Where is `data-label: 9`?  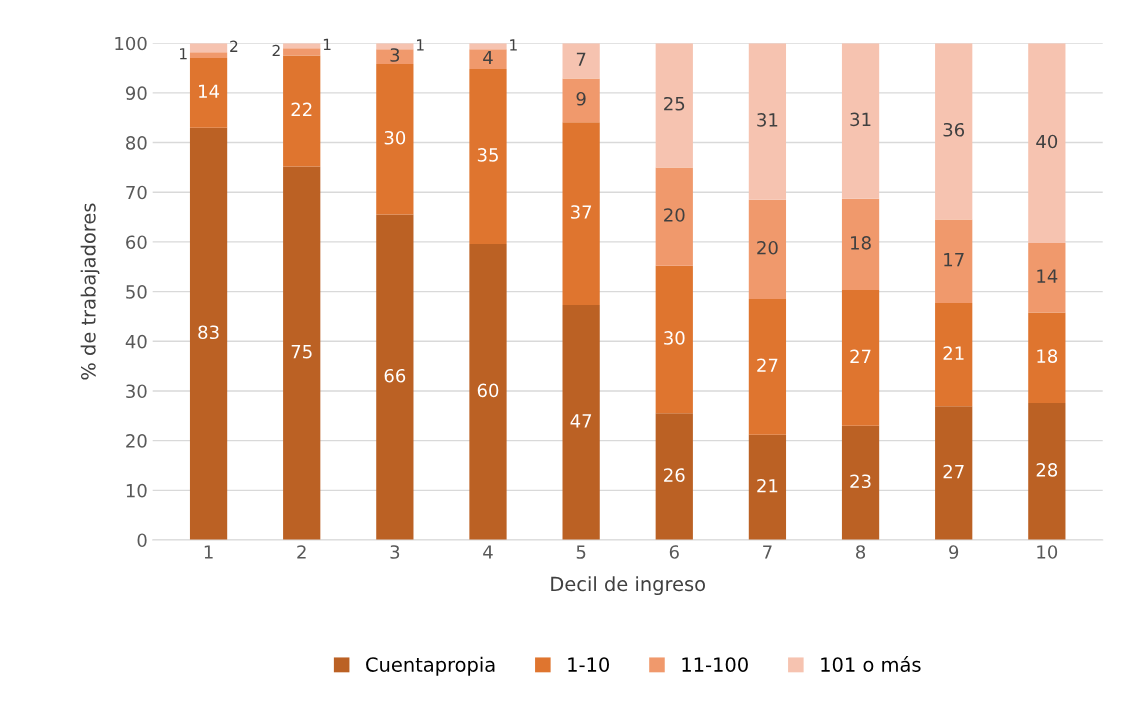 data-label: 9 is located at coordinates (581, 98).